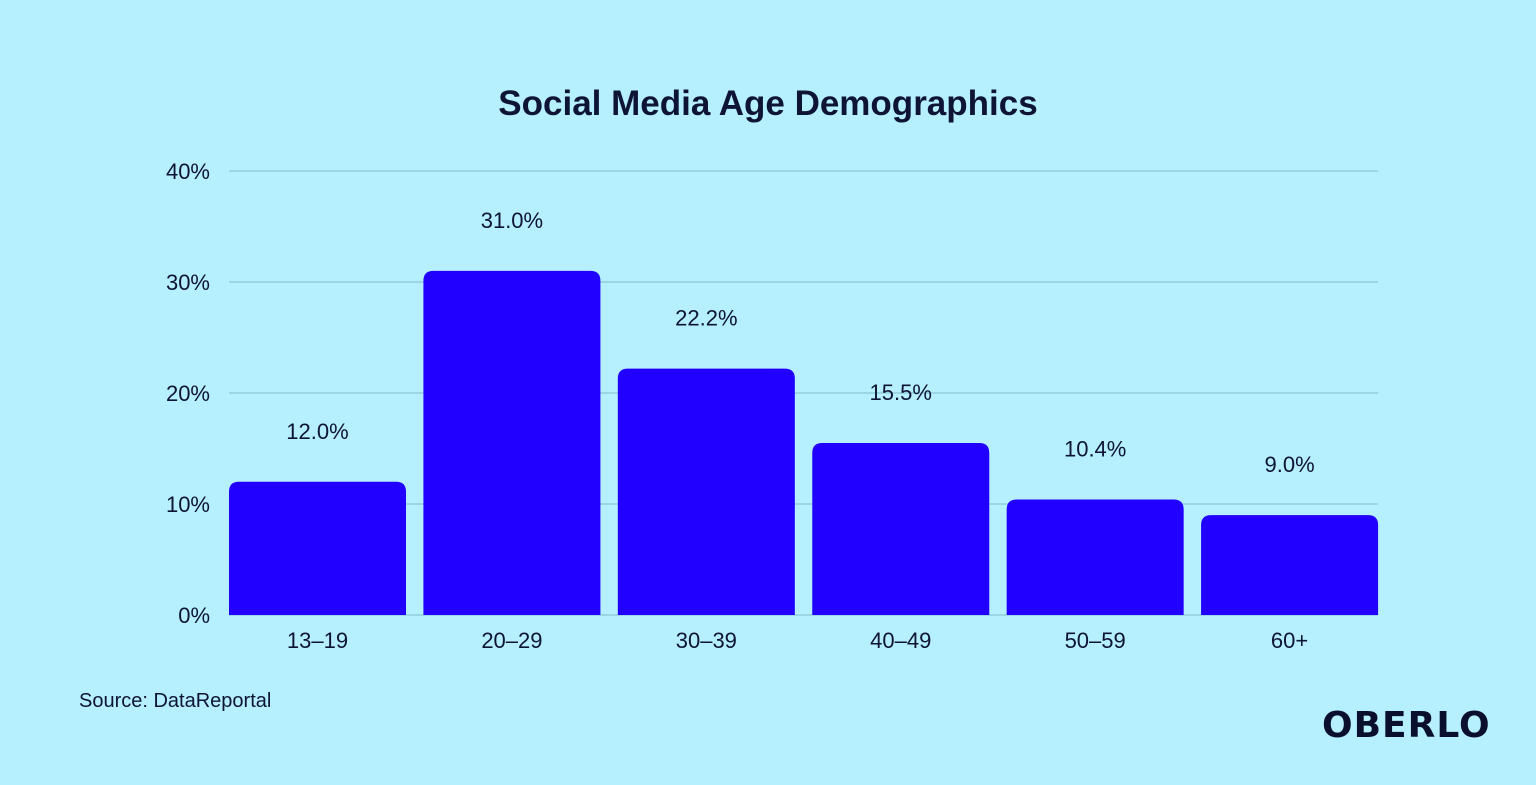 The image size is (1536, 785). What do you see at coordinates (1290, 464) in the screenshot?
I see `data-label: 9.0%` at bounding box center [1290, 464].